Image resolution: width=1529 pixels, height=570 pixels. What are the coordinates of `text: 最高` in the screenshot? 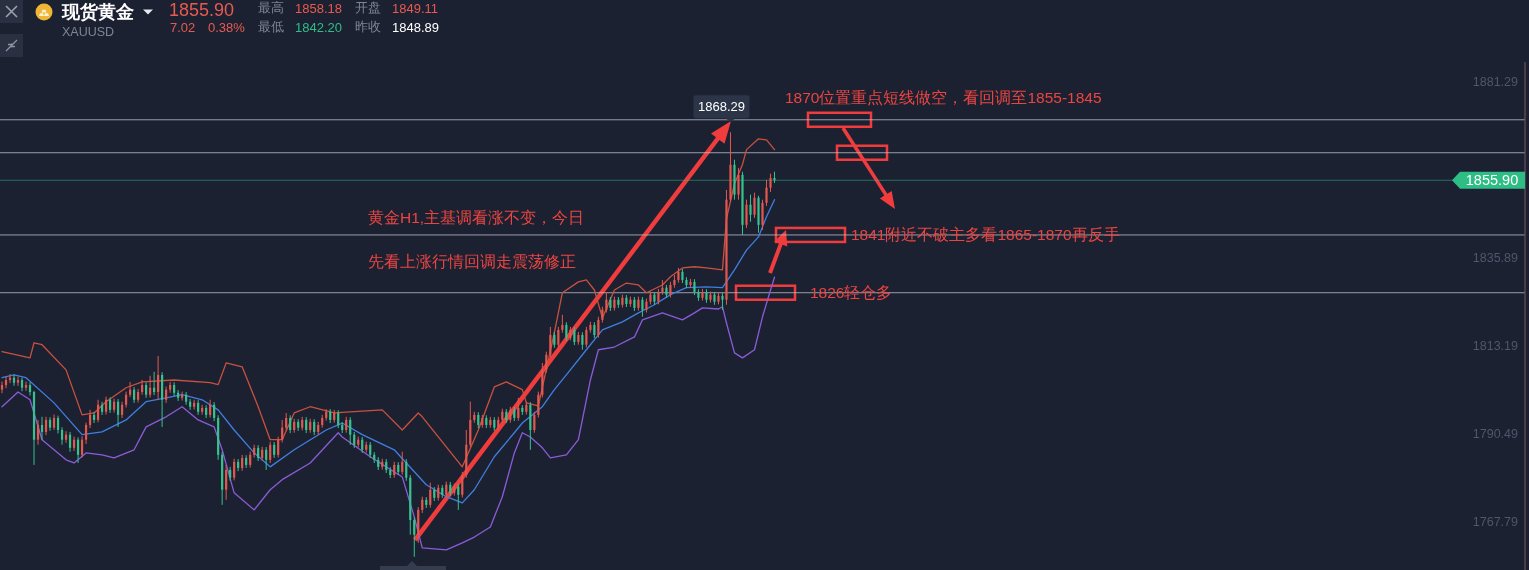 It's located at (271, 7).